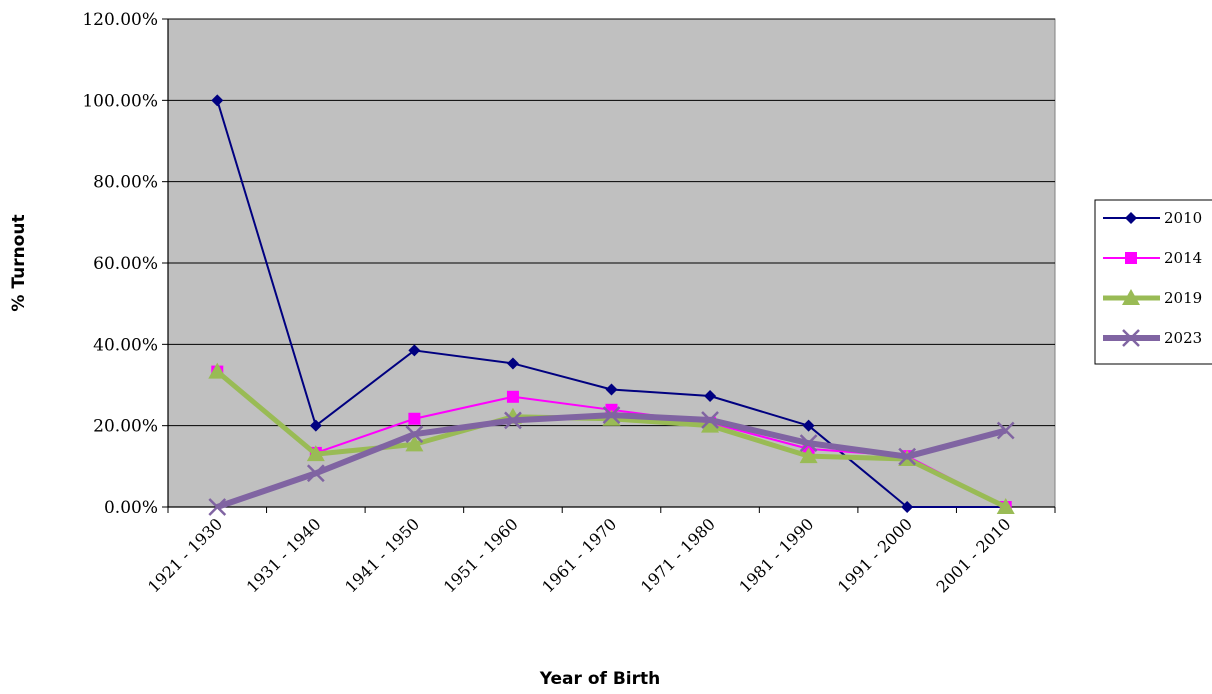  Describe the element at coordinates (284, 555) in the screenshot. I see `x-tick-label: 1931 - 1940` at that location.